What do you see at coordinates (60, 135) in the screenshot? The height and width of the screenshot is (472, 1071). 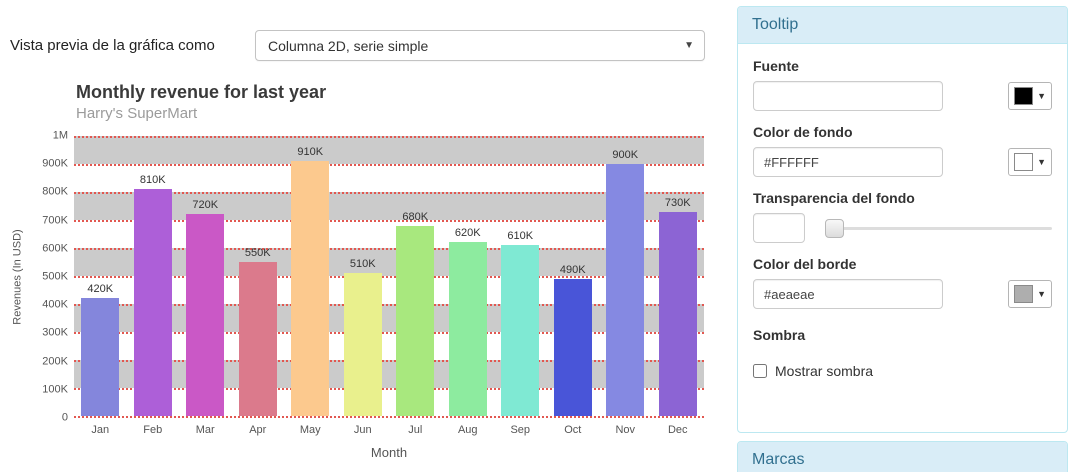 I see `y-axis-tick-label: 1M` at bounding box center [60, 135].